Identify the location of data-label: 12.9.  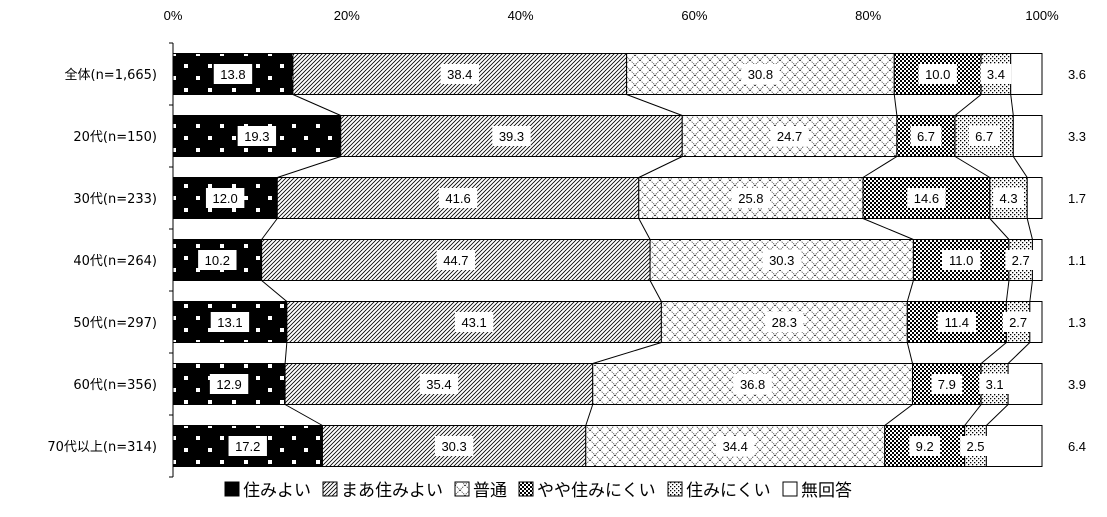
(228, 384).